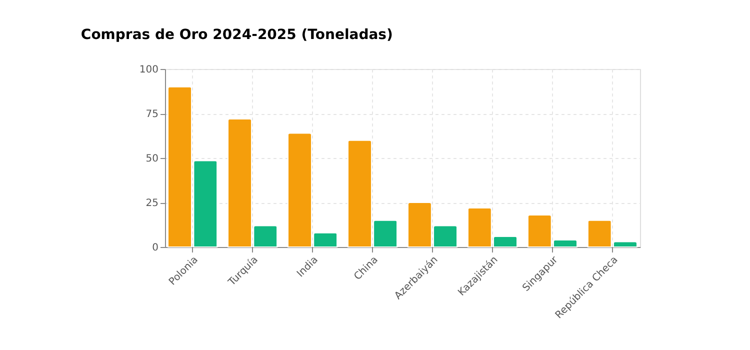 The image size is (750, 350). I want to click on y-tick-label: 0, so click(155, 248).